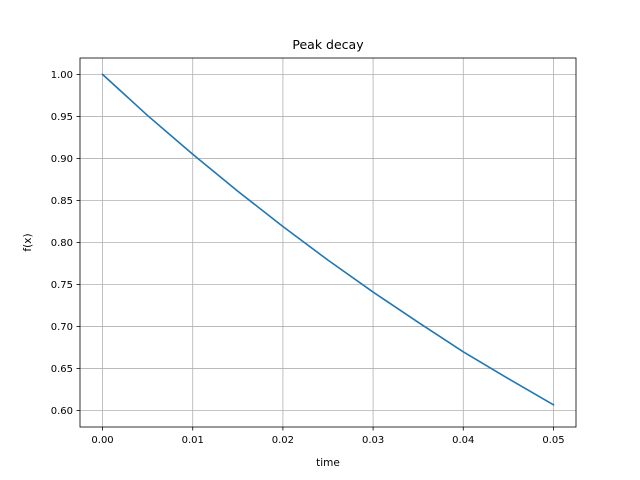 This screenshot has width=640, height=480. I want to click on y-tick-label: 0.65, so click(62, 369).